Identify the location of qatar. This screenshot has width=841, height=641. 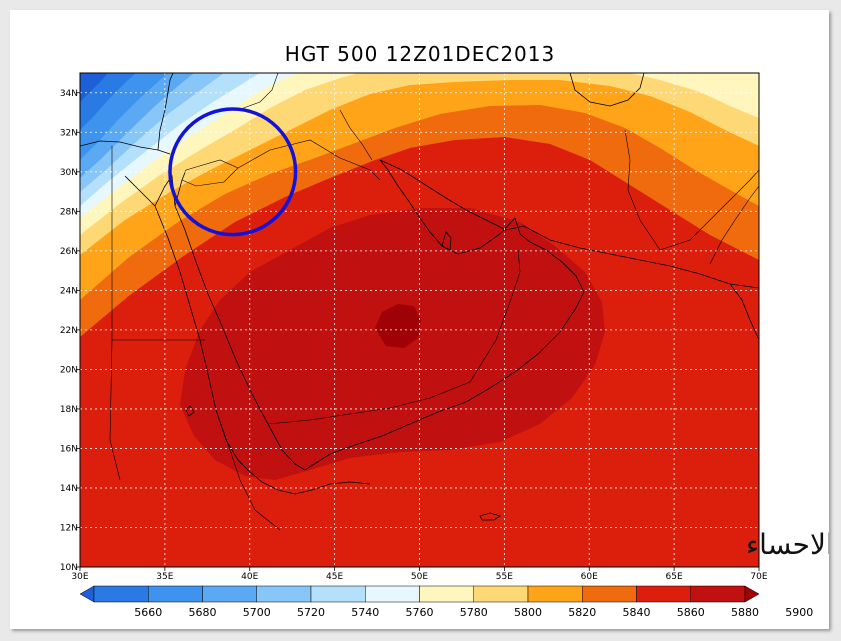
(446, 241).